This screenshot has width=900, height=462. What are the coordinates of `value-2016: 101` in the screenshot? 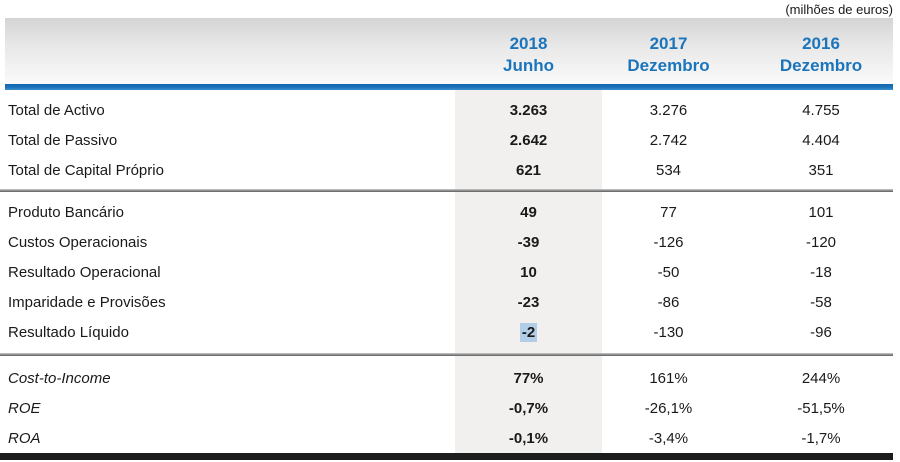 It's located at (821, 212).